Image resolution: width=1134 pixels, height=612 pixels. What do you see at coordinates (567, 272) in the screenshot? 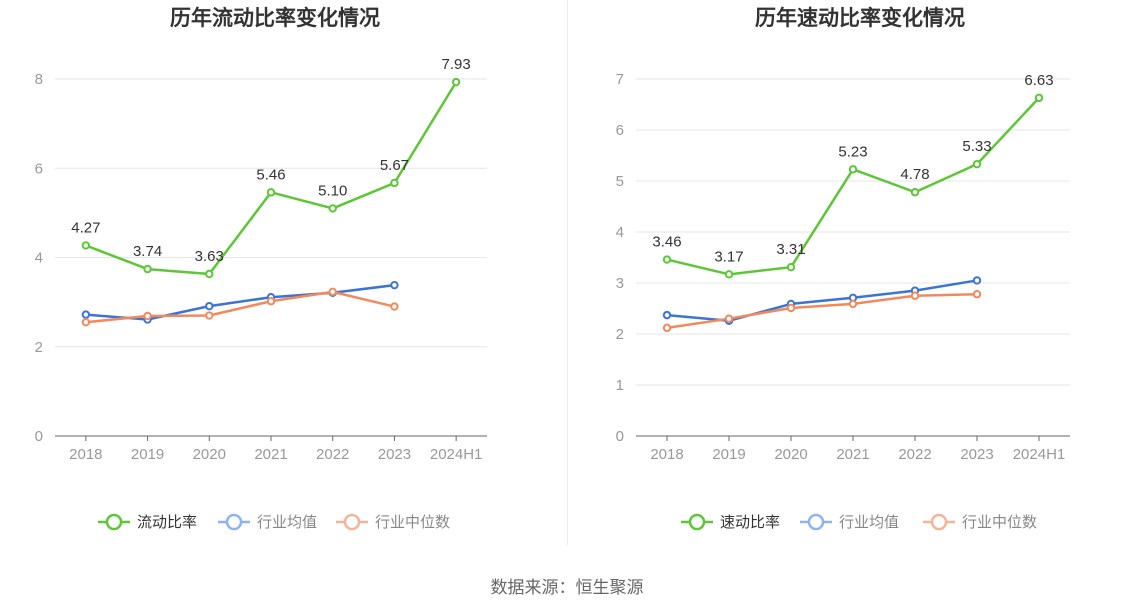
I see `panel-divider` at bounding box center [567, 272].